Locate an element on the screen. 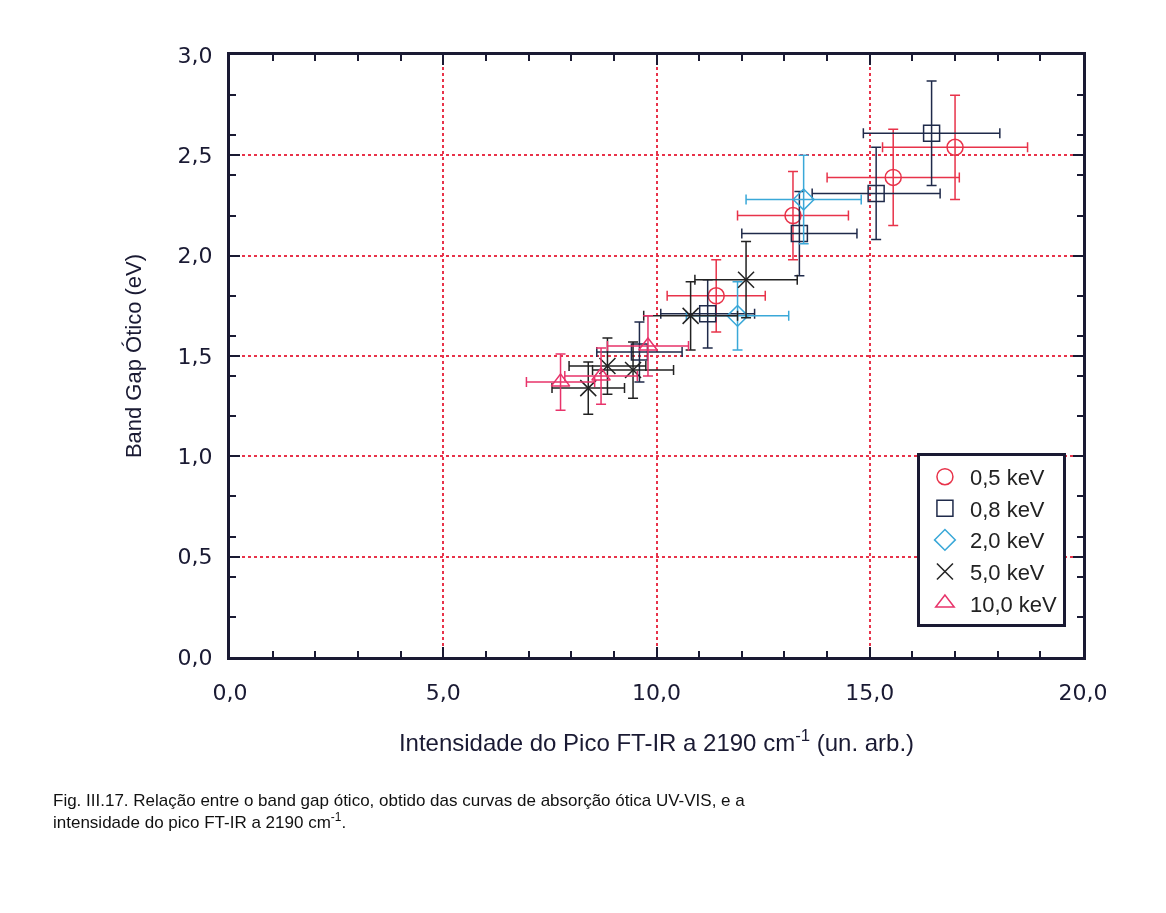  y-tick-label: 3,0 is located at coordinates (195, 55).